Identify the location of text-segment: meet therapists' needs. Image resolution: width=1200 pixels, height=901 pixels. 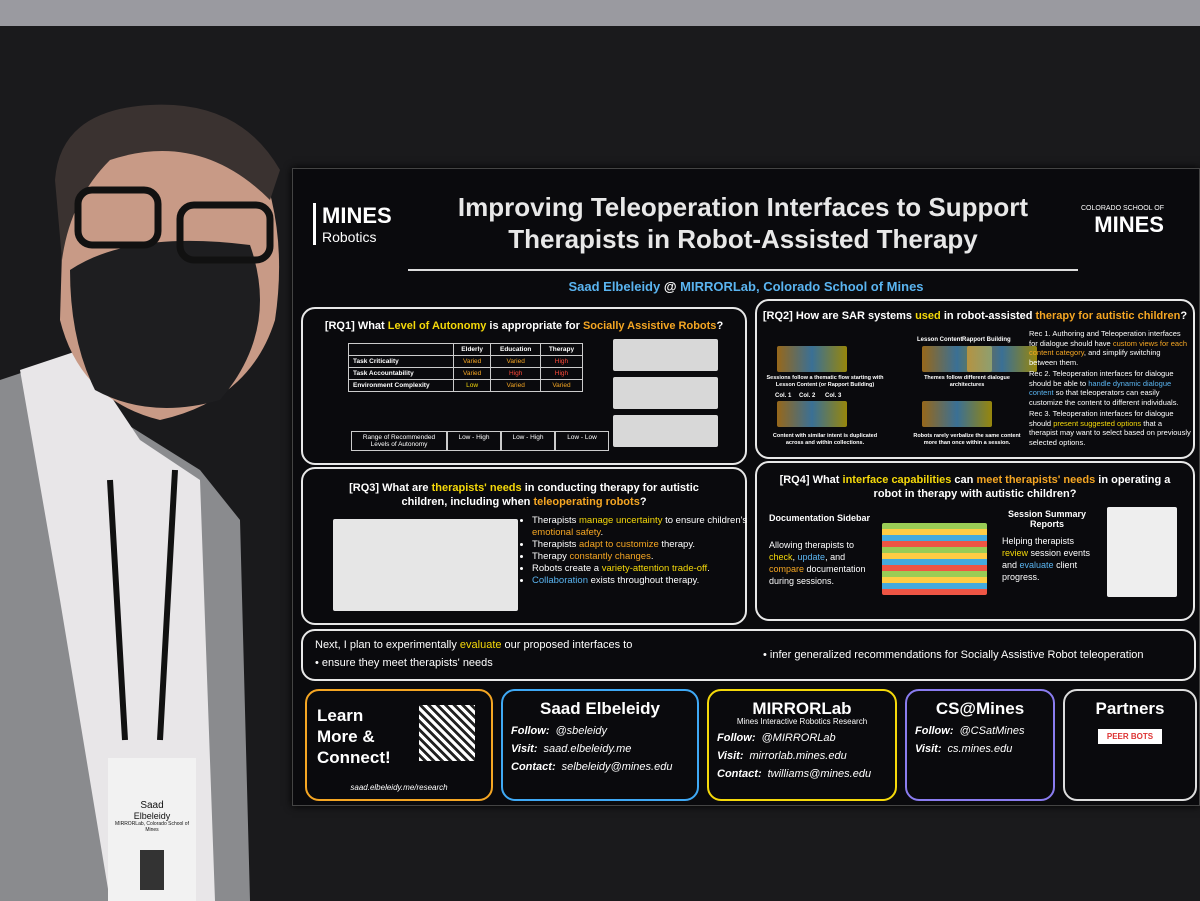
(1036, 480).